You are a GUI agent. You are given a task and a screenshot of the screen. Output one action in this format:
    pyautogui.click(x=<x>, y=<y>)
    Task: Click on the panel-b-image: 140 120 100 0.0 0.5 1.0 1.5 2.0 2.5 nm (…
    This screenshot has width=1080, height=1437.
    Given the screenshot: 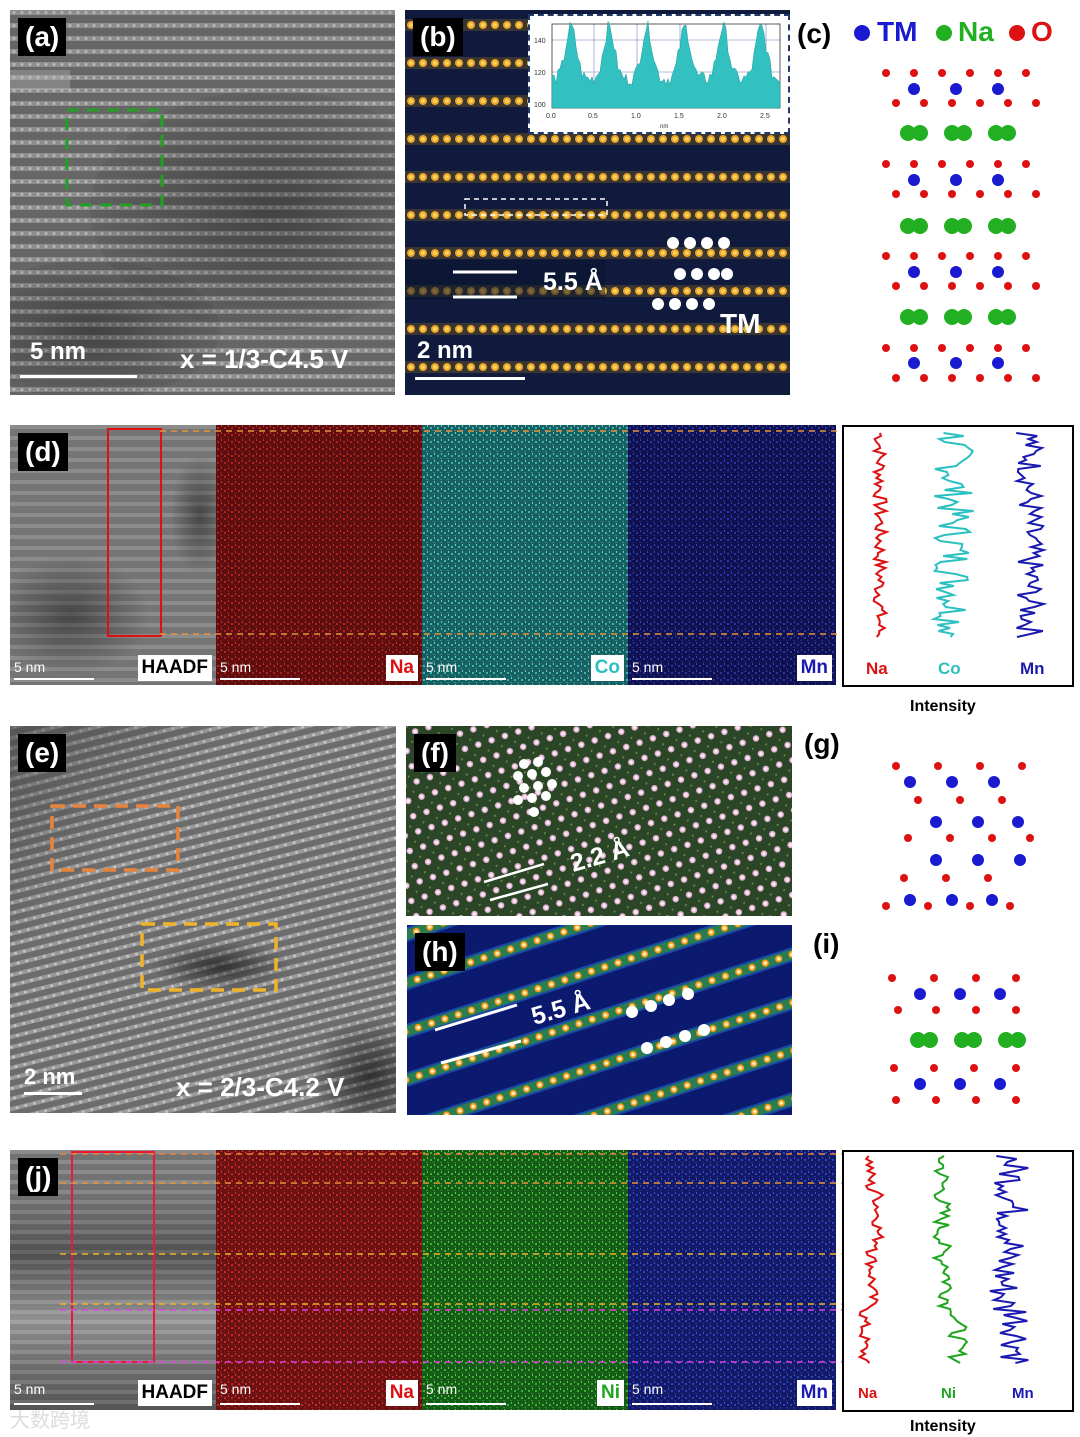 What is the action you would take?
    pyautogui.click(x=597, y=202)
    